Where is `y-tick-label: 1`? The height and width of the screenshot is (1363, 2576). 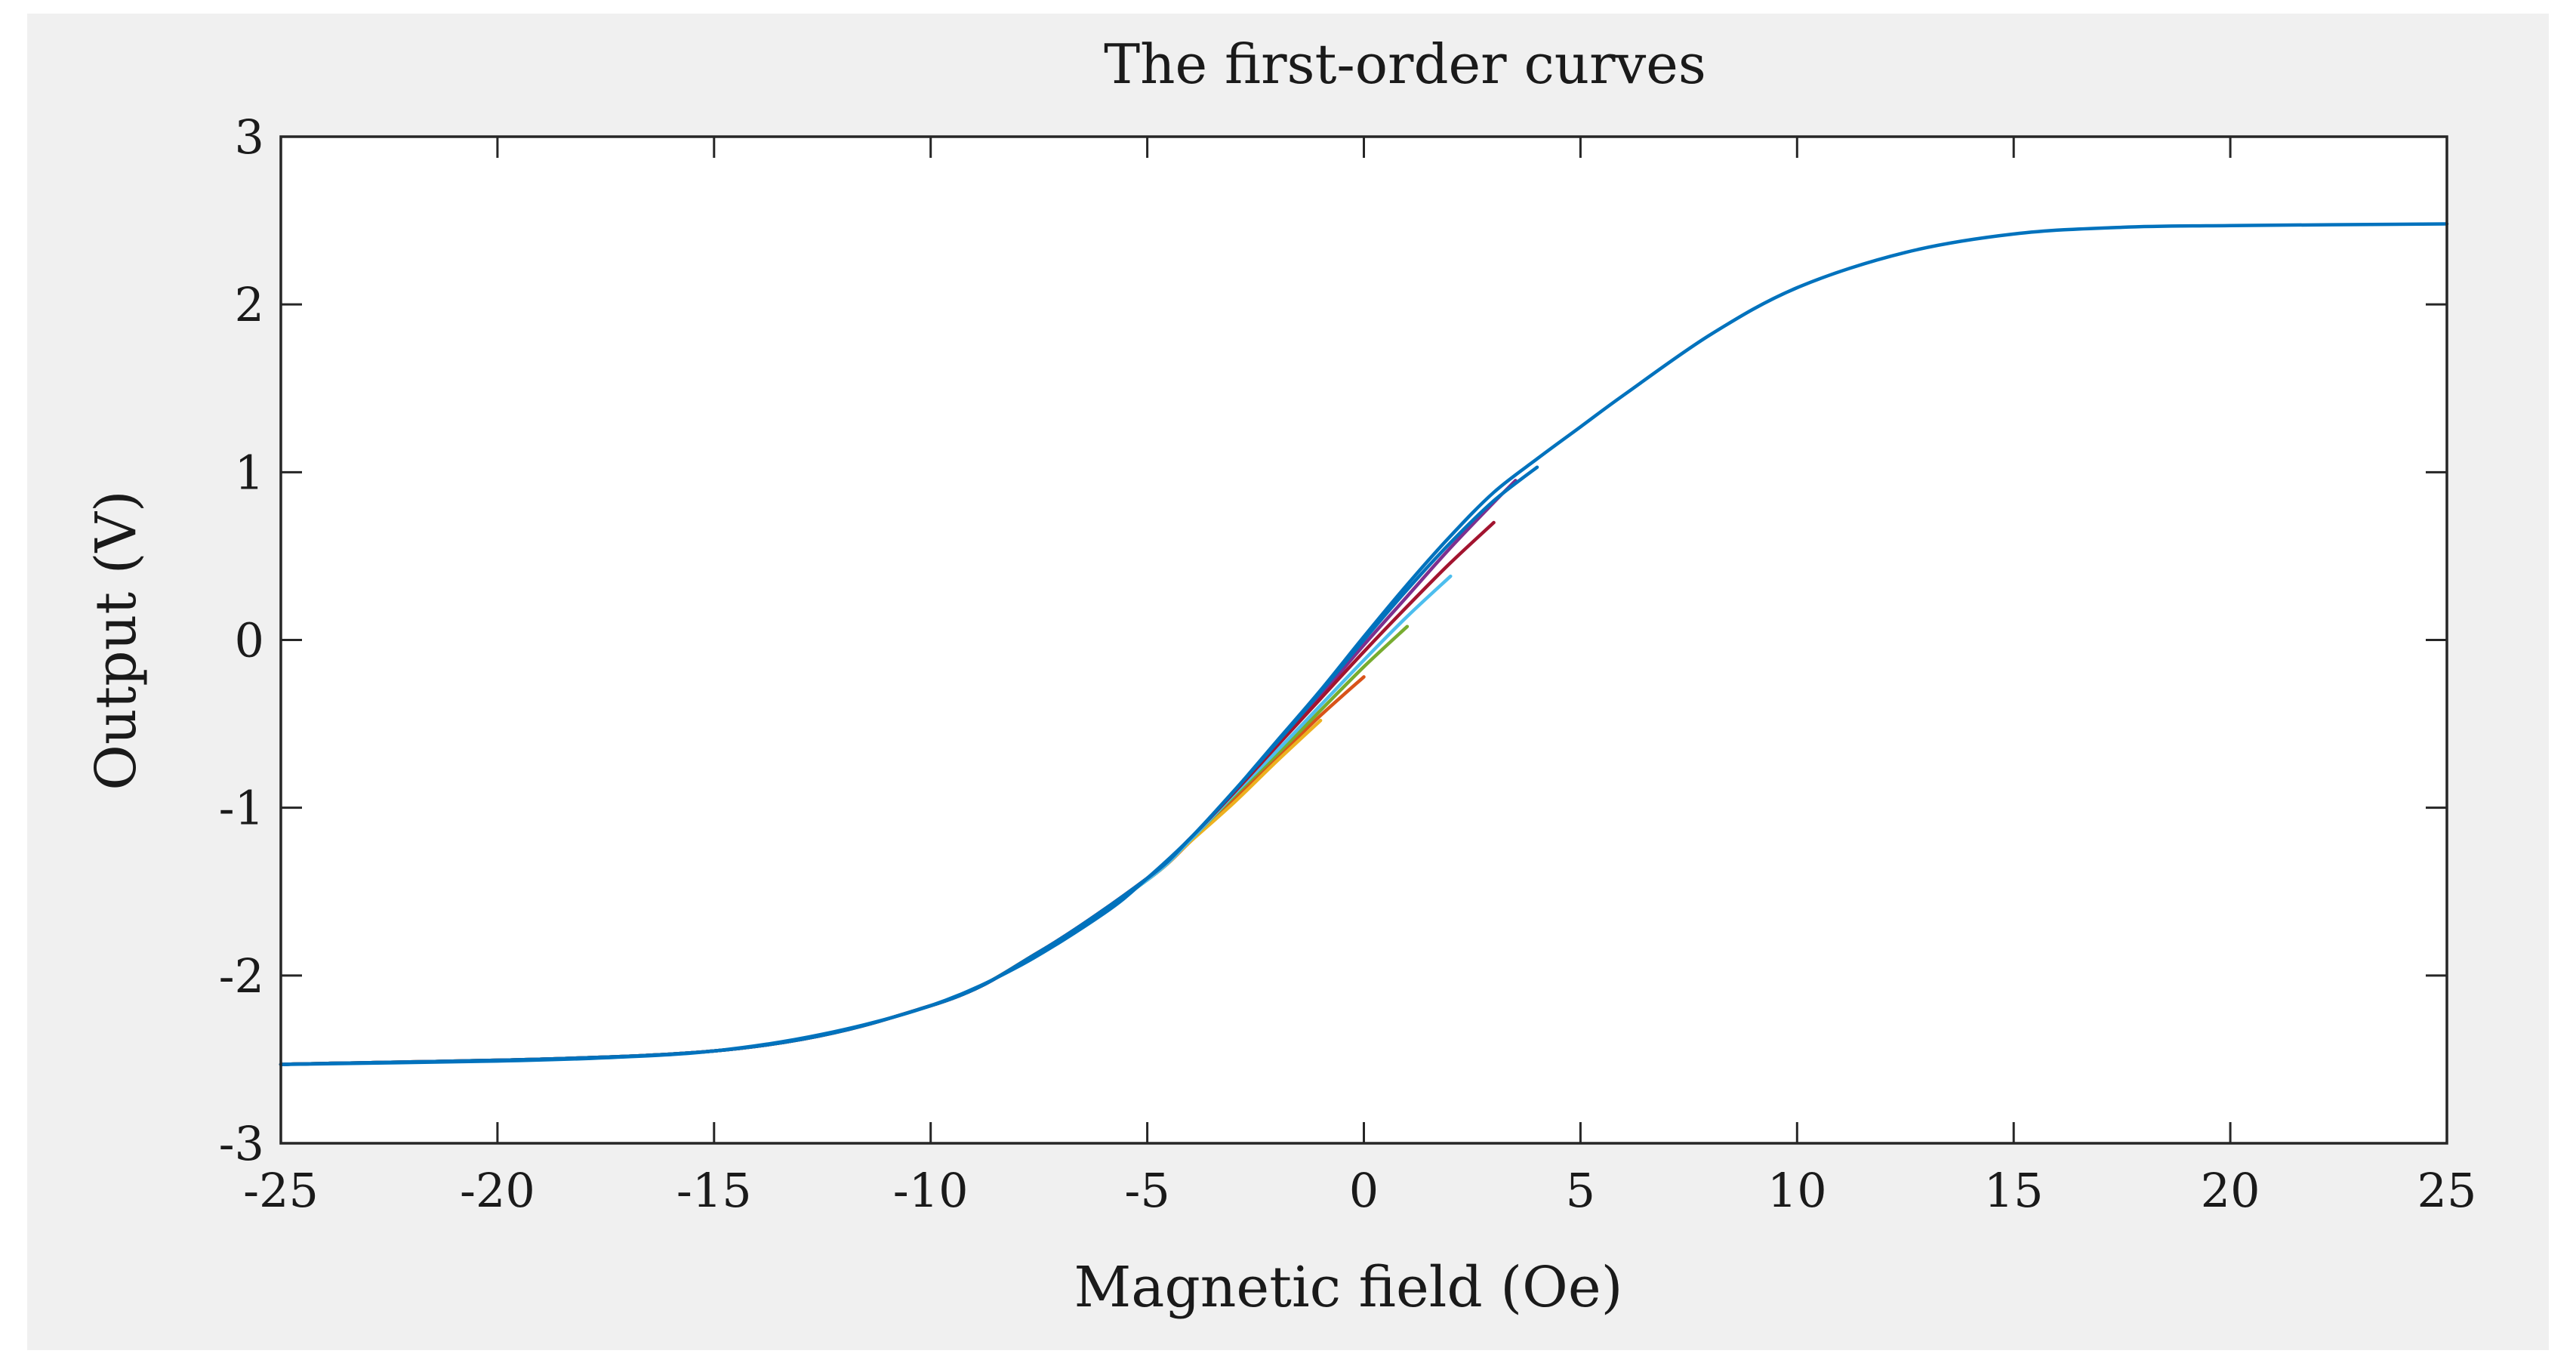 y-tick-label: 1 is located at coordinates (249, 473).